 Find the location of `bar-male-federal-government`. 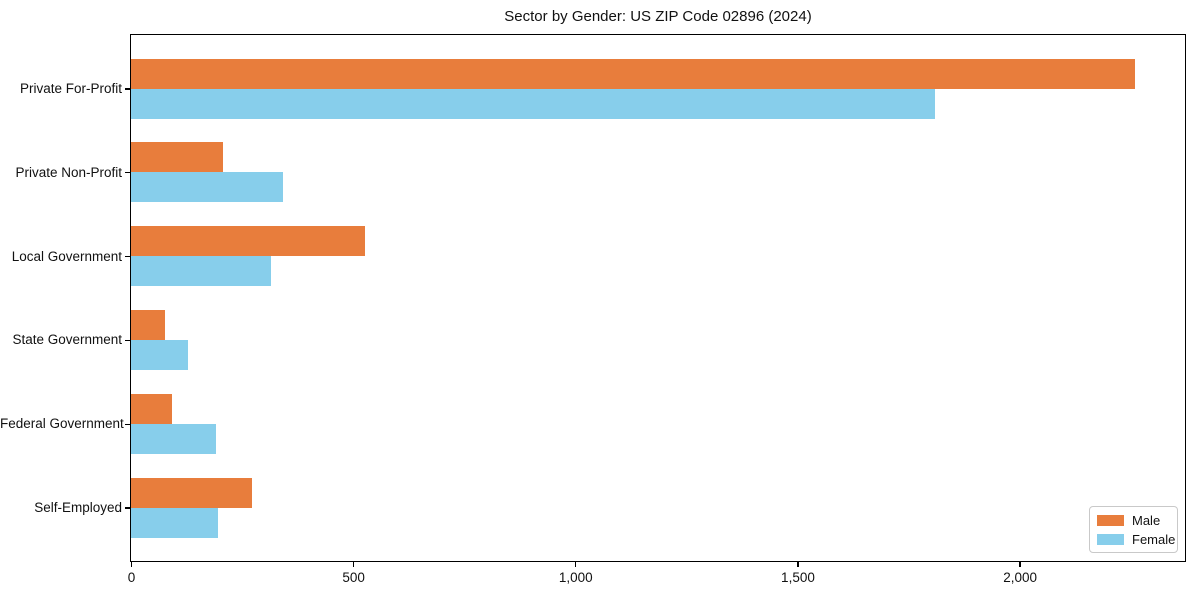

bar-male-federal-government is located at coordinates (151, 408).